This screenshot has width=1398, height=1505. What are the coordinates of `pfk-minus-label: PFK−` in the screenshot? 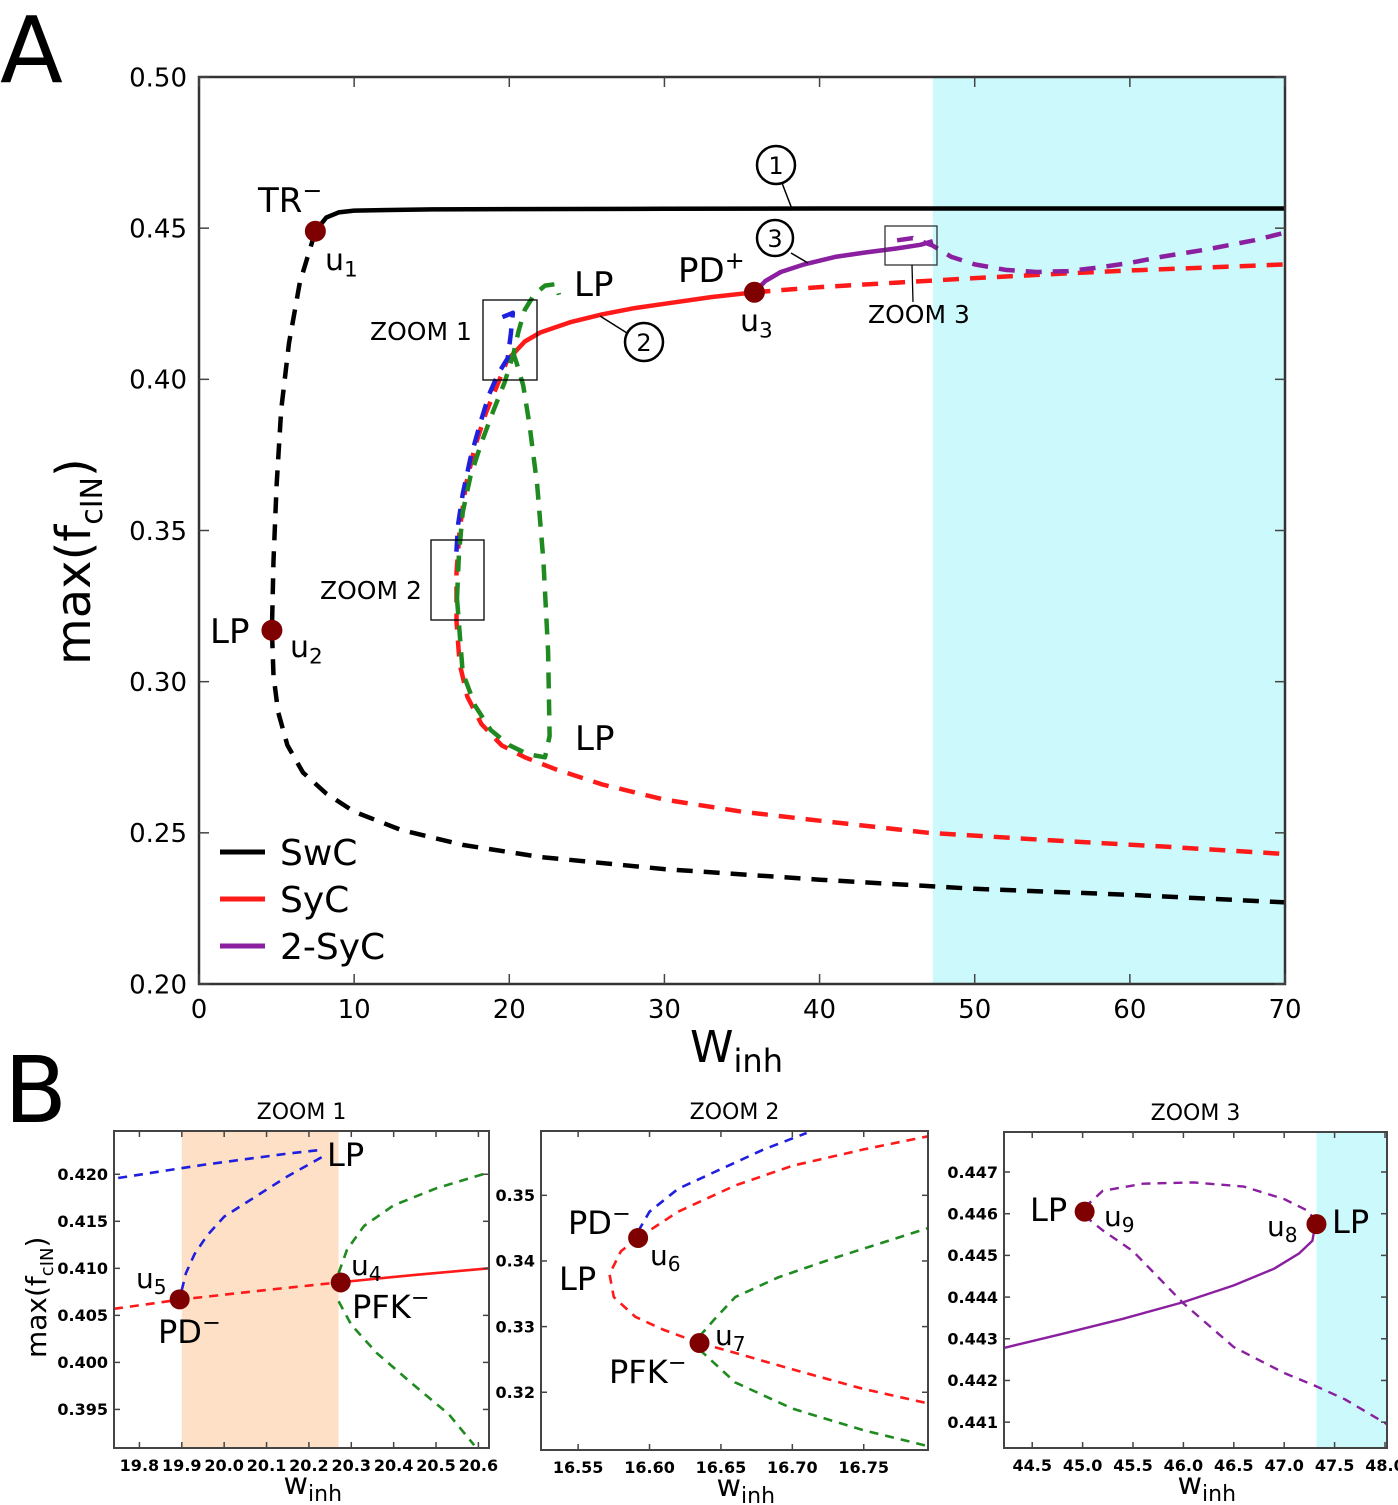 It's located at (390, 1305).